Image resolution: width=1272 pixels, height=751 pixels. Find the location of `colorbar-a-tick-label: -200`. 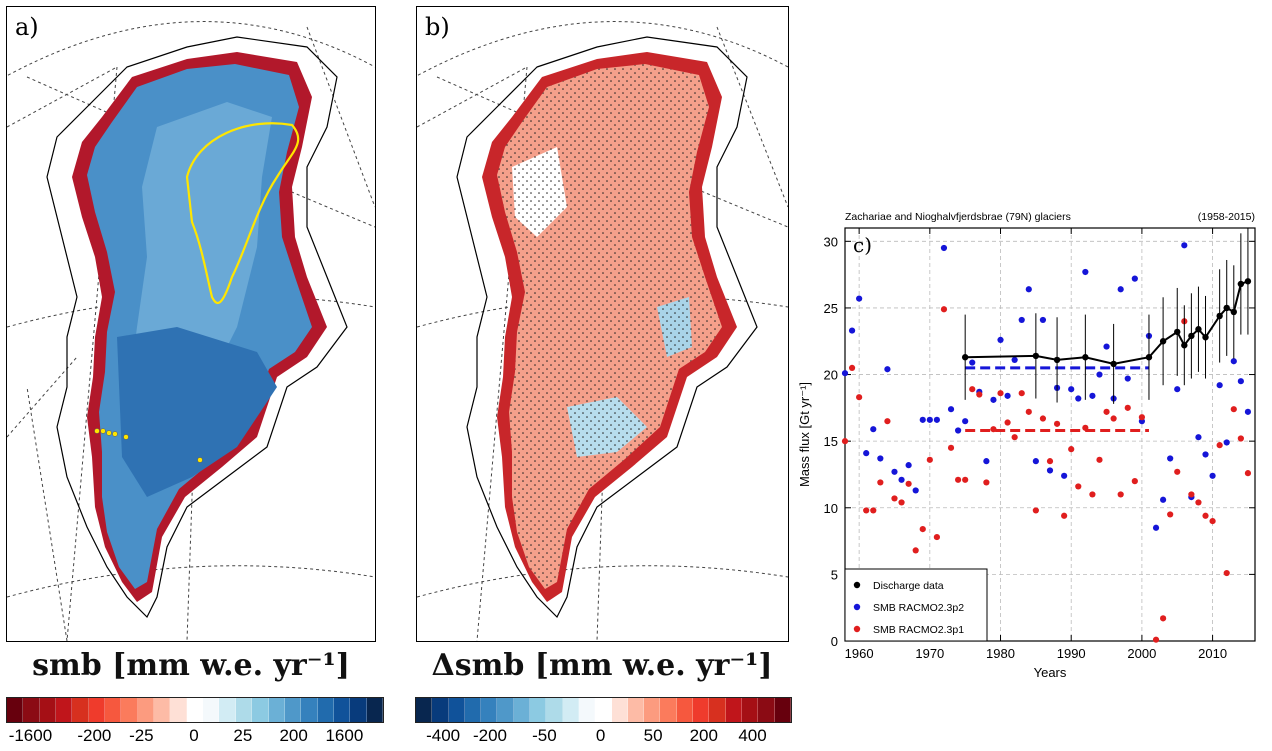

colorbar-a-tick-label: -200 is located at coordinates (94, 735).